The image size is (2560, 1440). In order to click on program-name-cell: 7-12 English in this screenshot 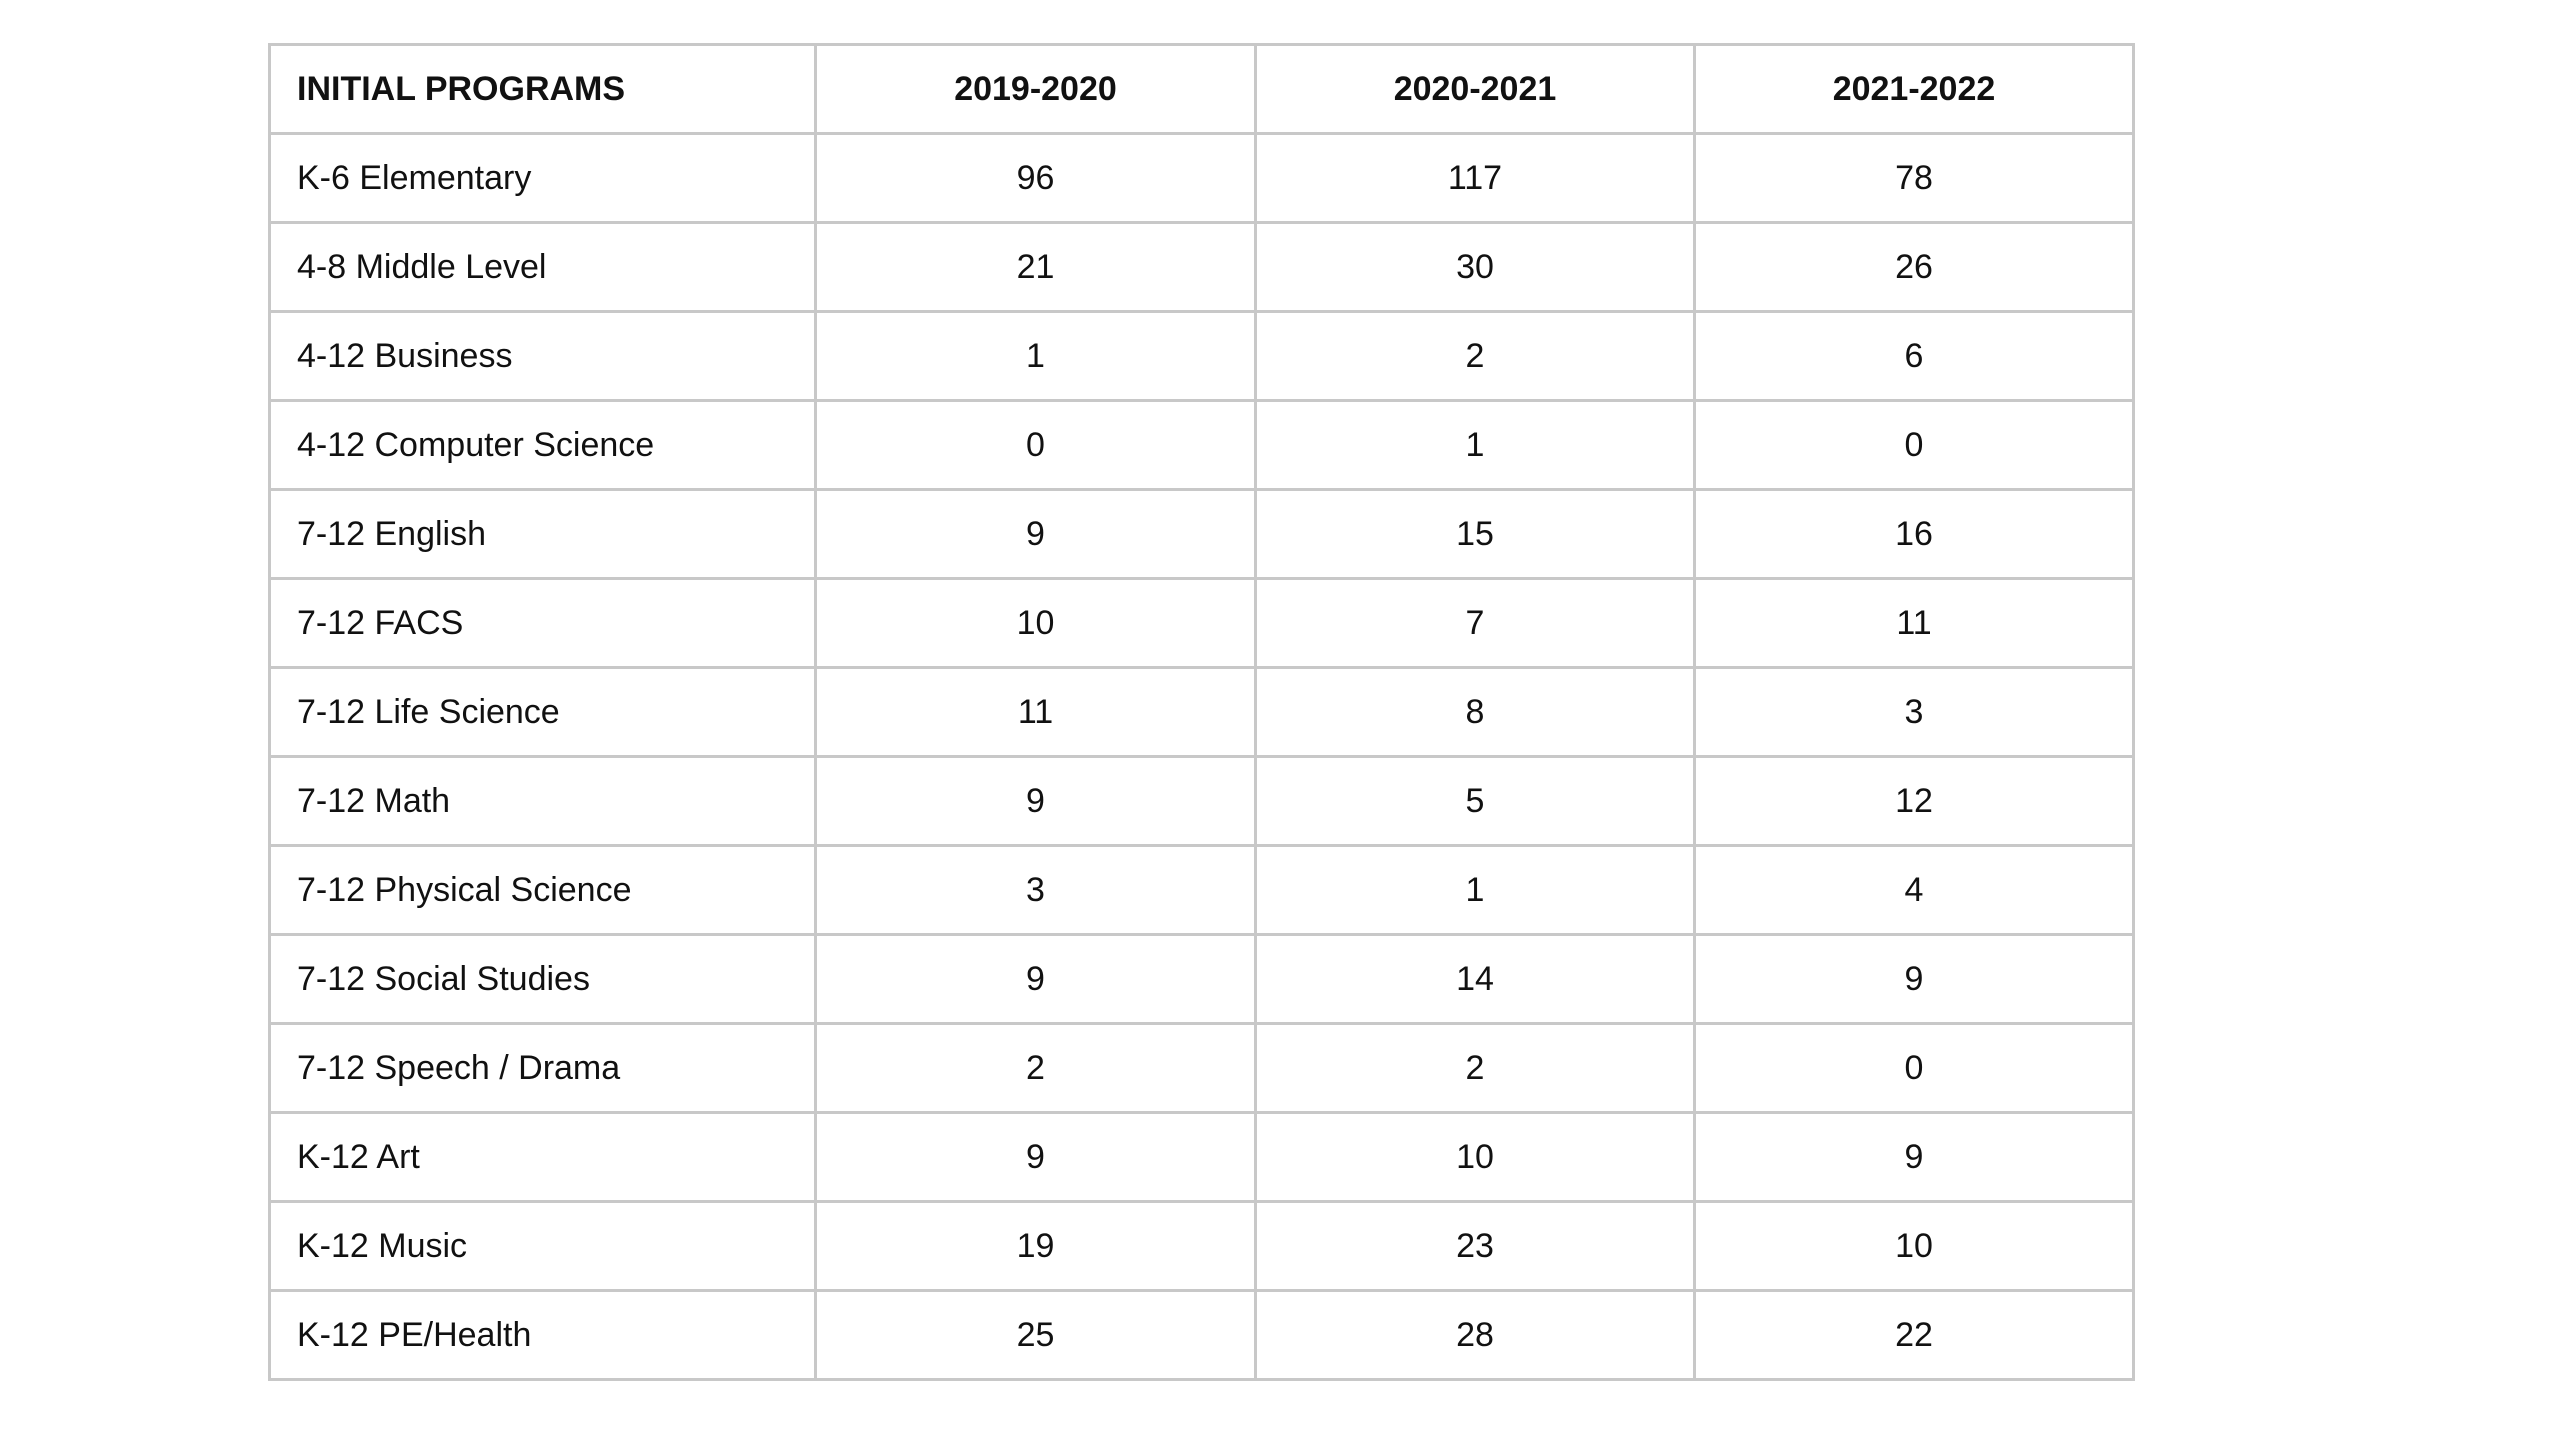, I will do `click(542, 534)`.